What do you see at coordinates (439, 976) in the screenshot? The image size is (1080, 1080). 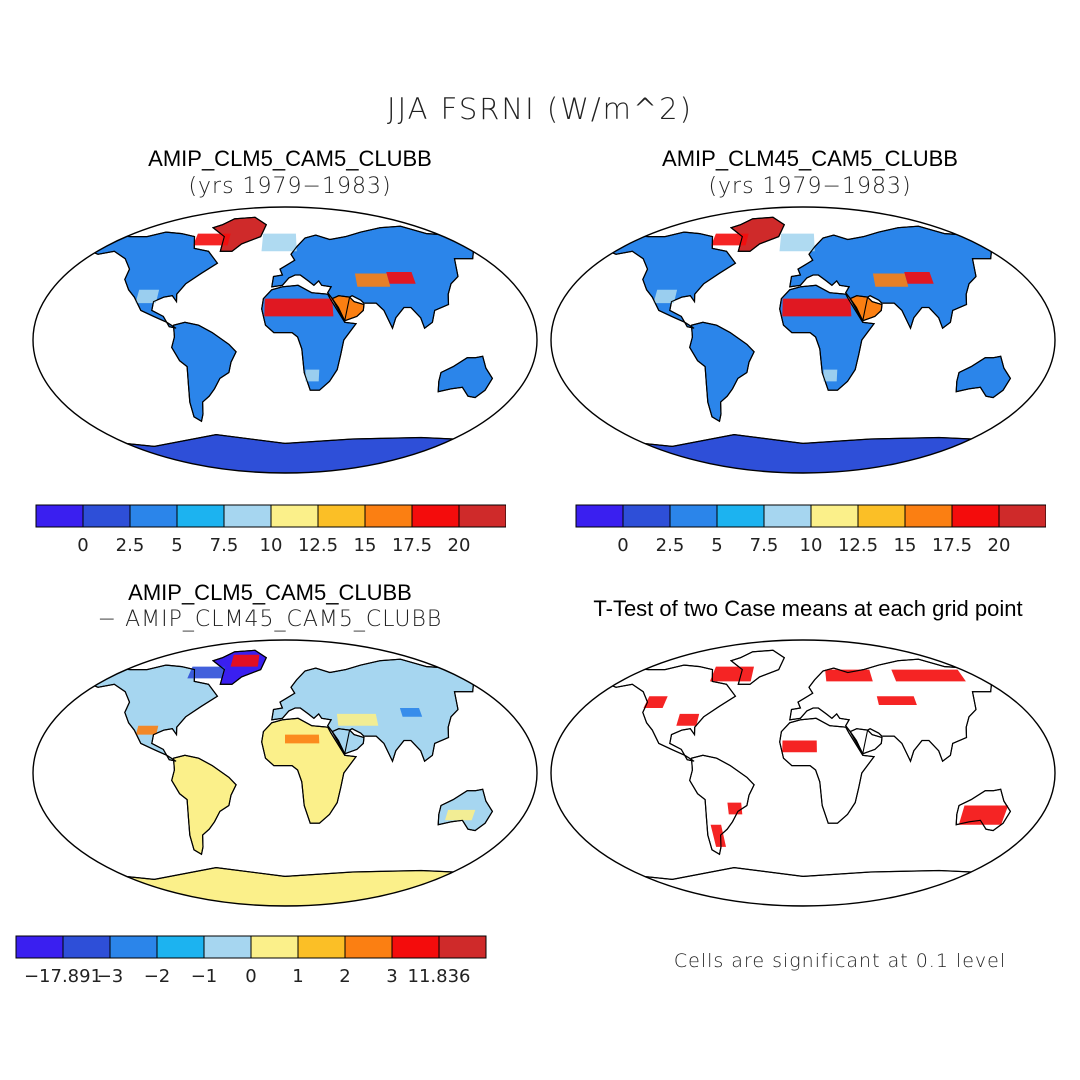 I see `colorbar-tick-label: 11.836` at bounding box center [439, 976].